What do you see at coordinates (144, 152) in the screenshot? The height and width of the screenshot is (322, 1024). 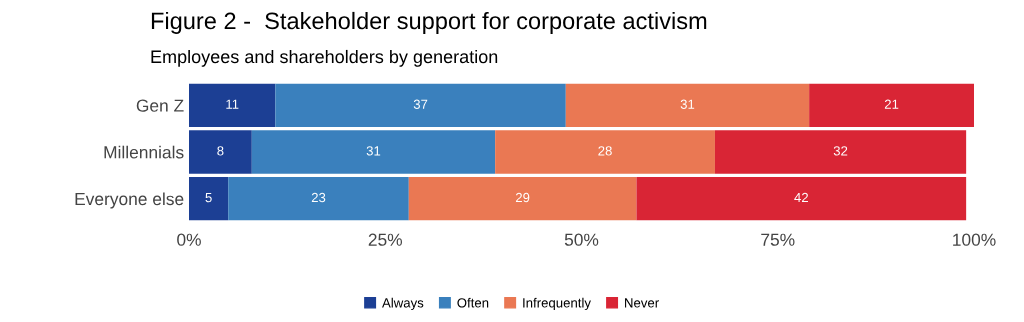 I see `y-tick-label: Millennials` at bounding box center [144, 152].